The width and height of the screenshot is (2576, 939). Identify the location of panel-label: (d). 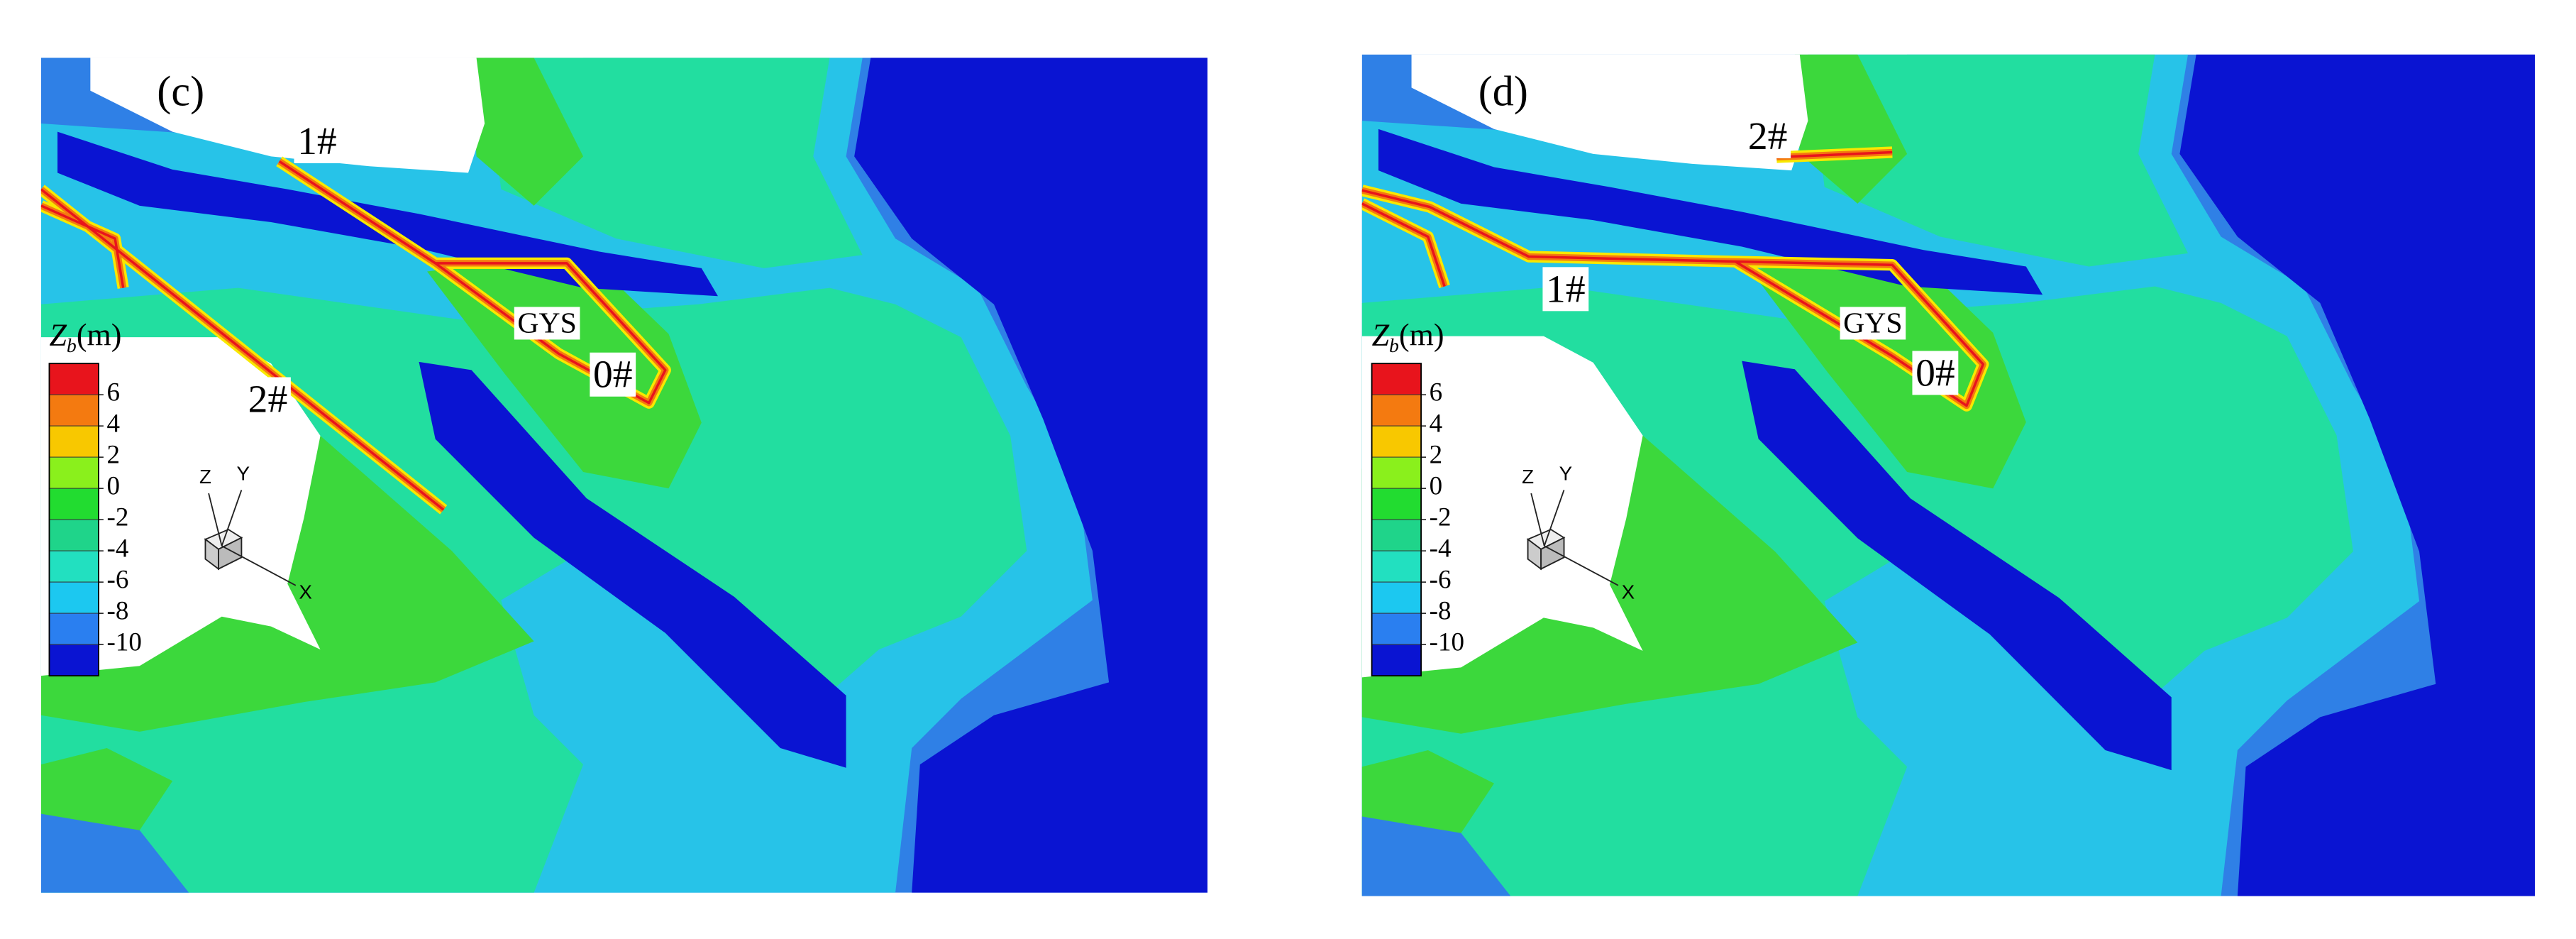
(1503, 91).